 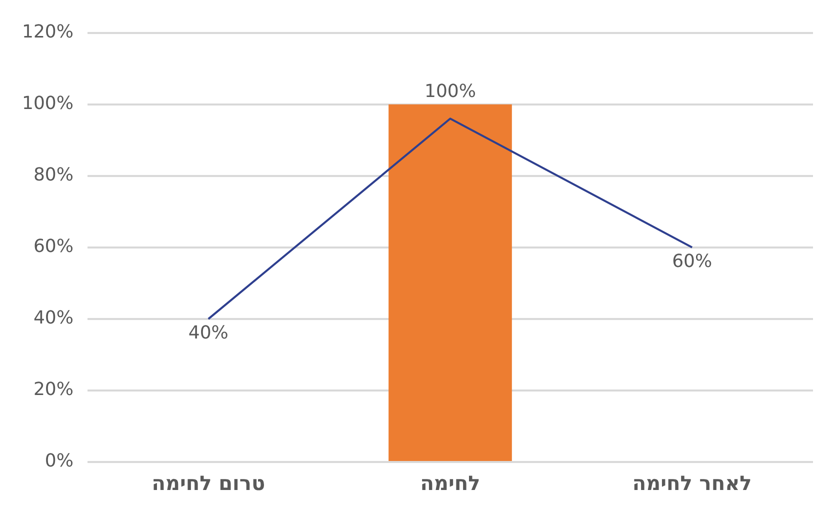 What do you see at coordinates (53, 318) in the screenshot?
I see `y-tick-label: 40%` at bounding box center [53, 318].